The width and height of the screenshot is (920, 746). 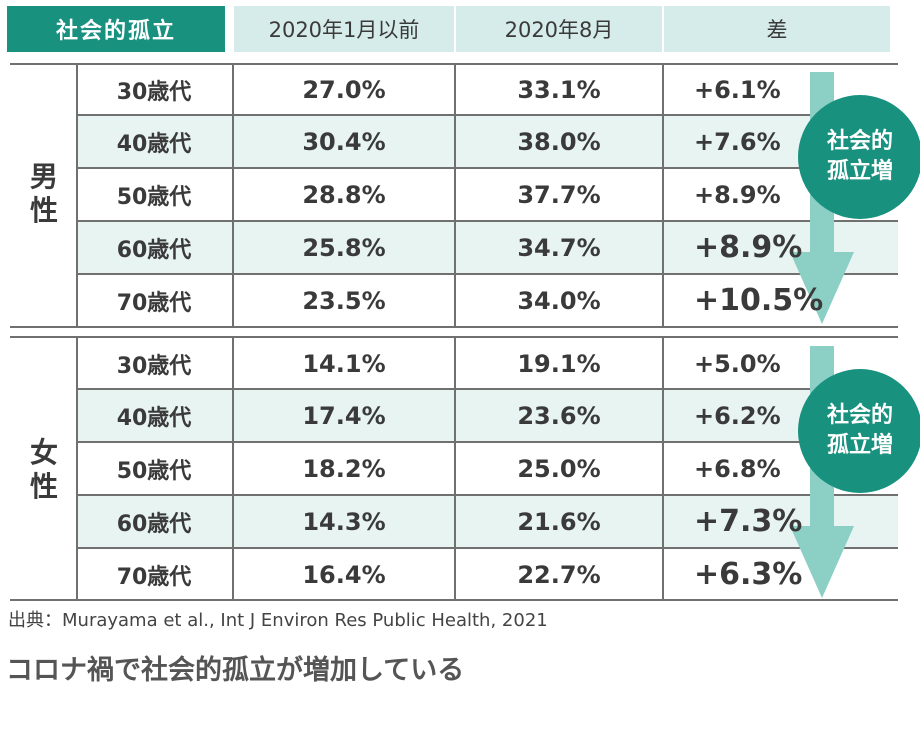 I want to click on annotation-badge-male: 社会的 孤立増, so click(x=859, y=157).